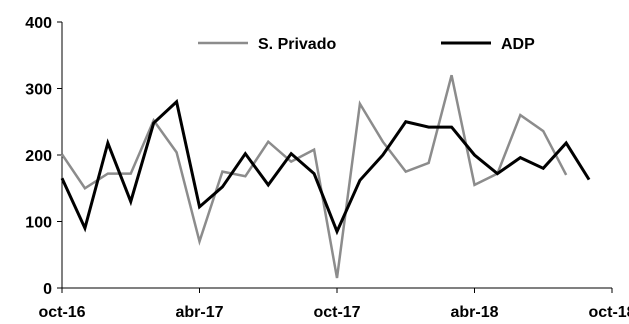 Image resolution: width=629 pixels, height=324 pixels. Describe the element at coordinates (297, 44) in the screenshot. I see `legend-label: S. Privado` at that location.